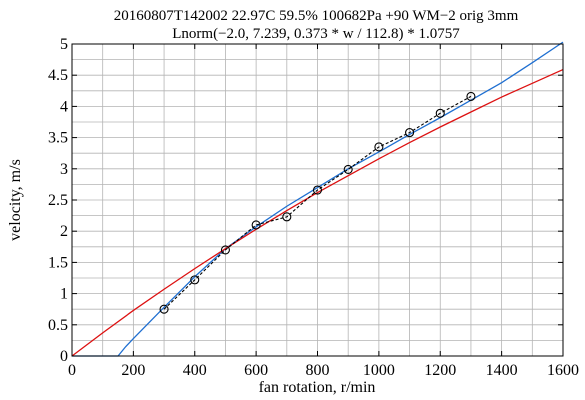 Image resolution: width=585 pixels, height=400 pixels. I want to click on x-tick-label: 0, so click(72, 370).